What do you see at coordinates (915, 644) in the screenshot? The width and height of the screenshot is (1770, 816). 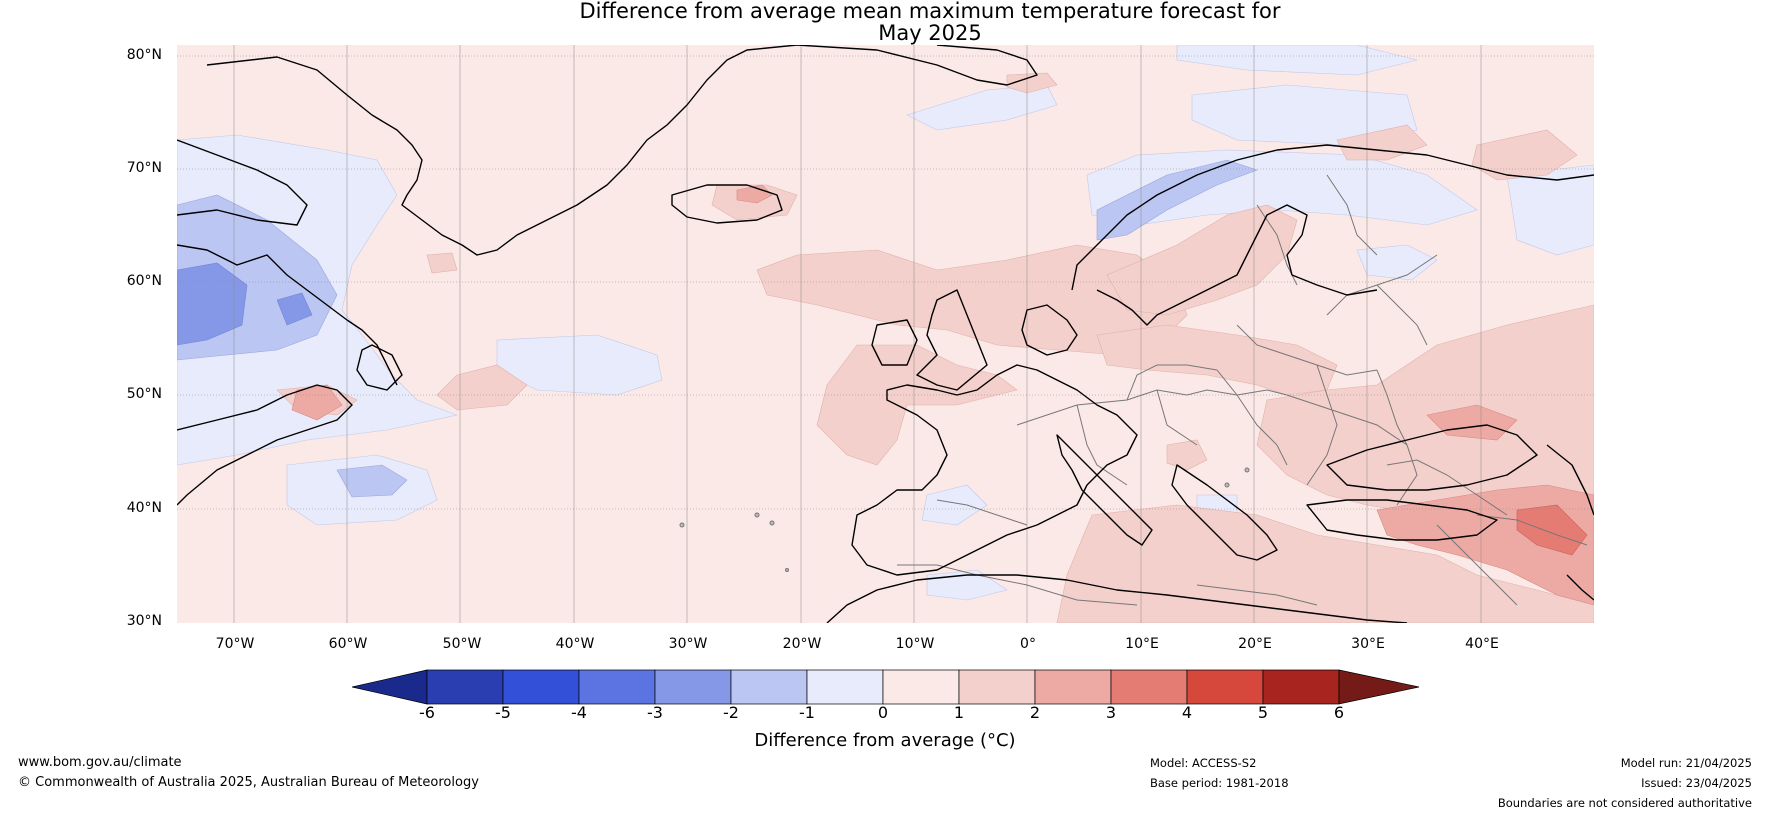 I see `lon-label-10w: 10°W` at bounding box center [915, 644].